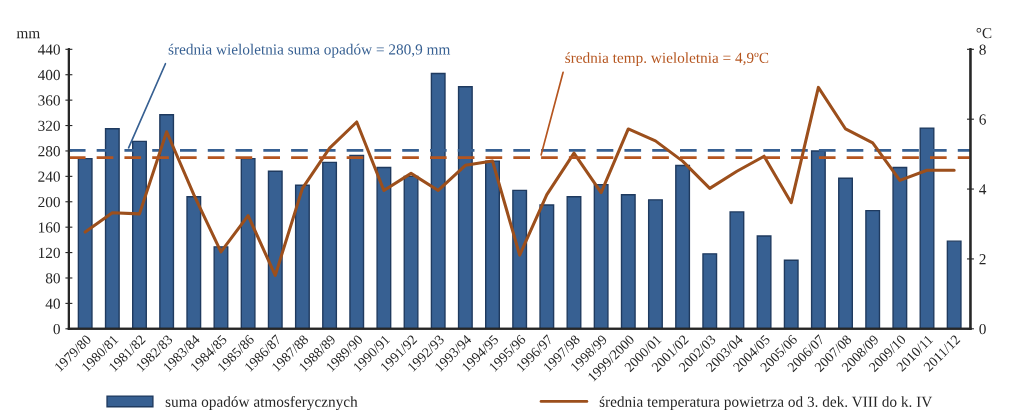 This screenshot has height=411, width=1013. I want to click on y-tick-label: 160, so click(49, 227).